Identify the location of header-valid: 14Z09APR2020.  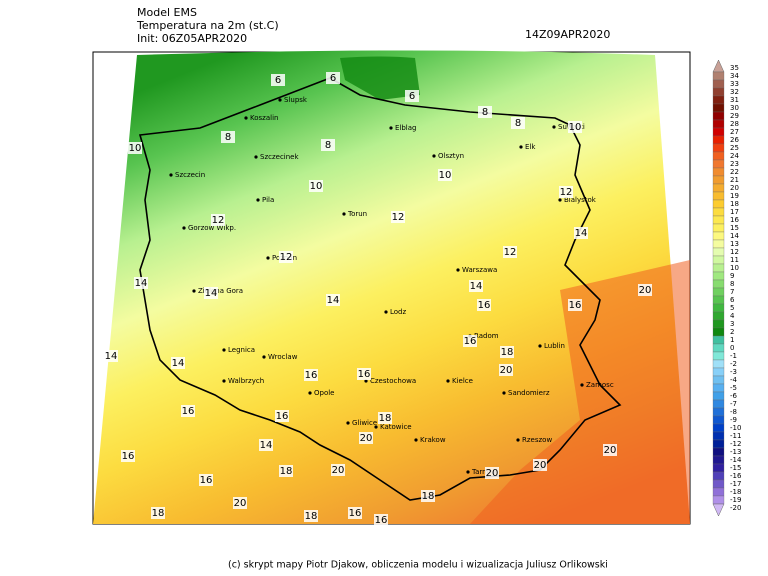
(567, 34).